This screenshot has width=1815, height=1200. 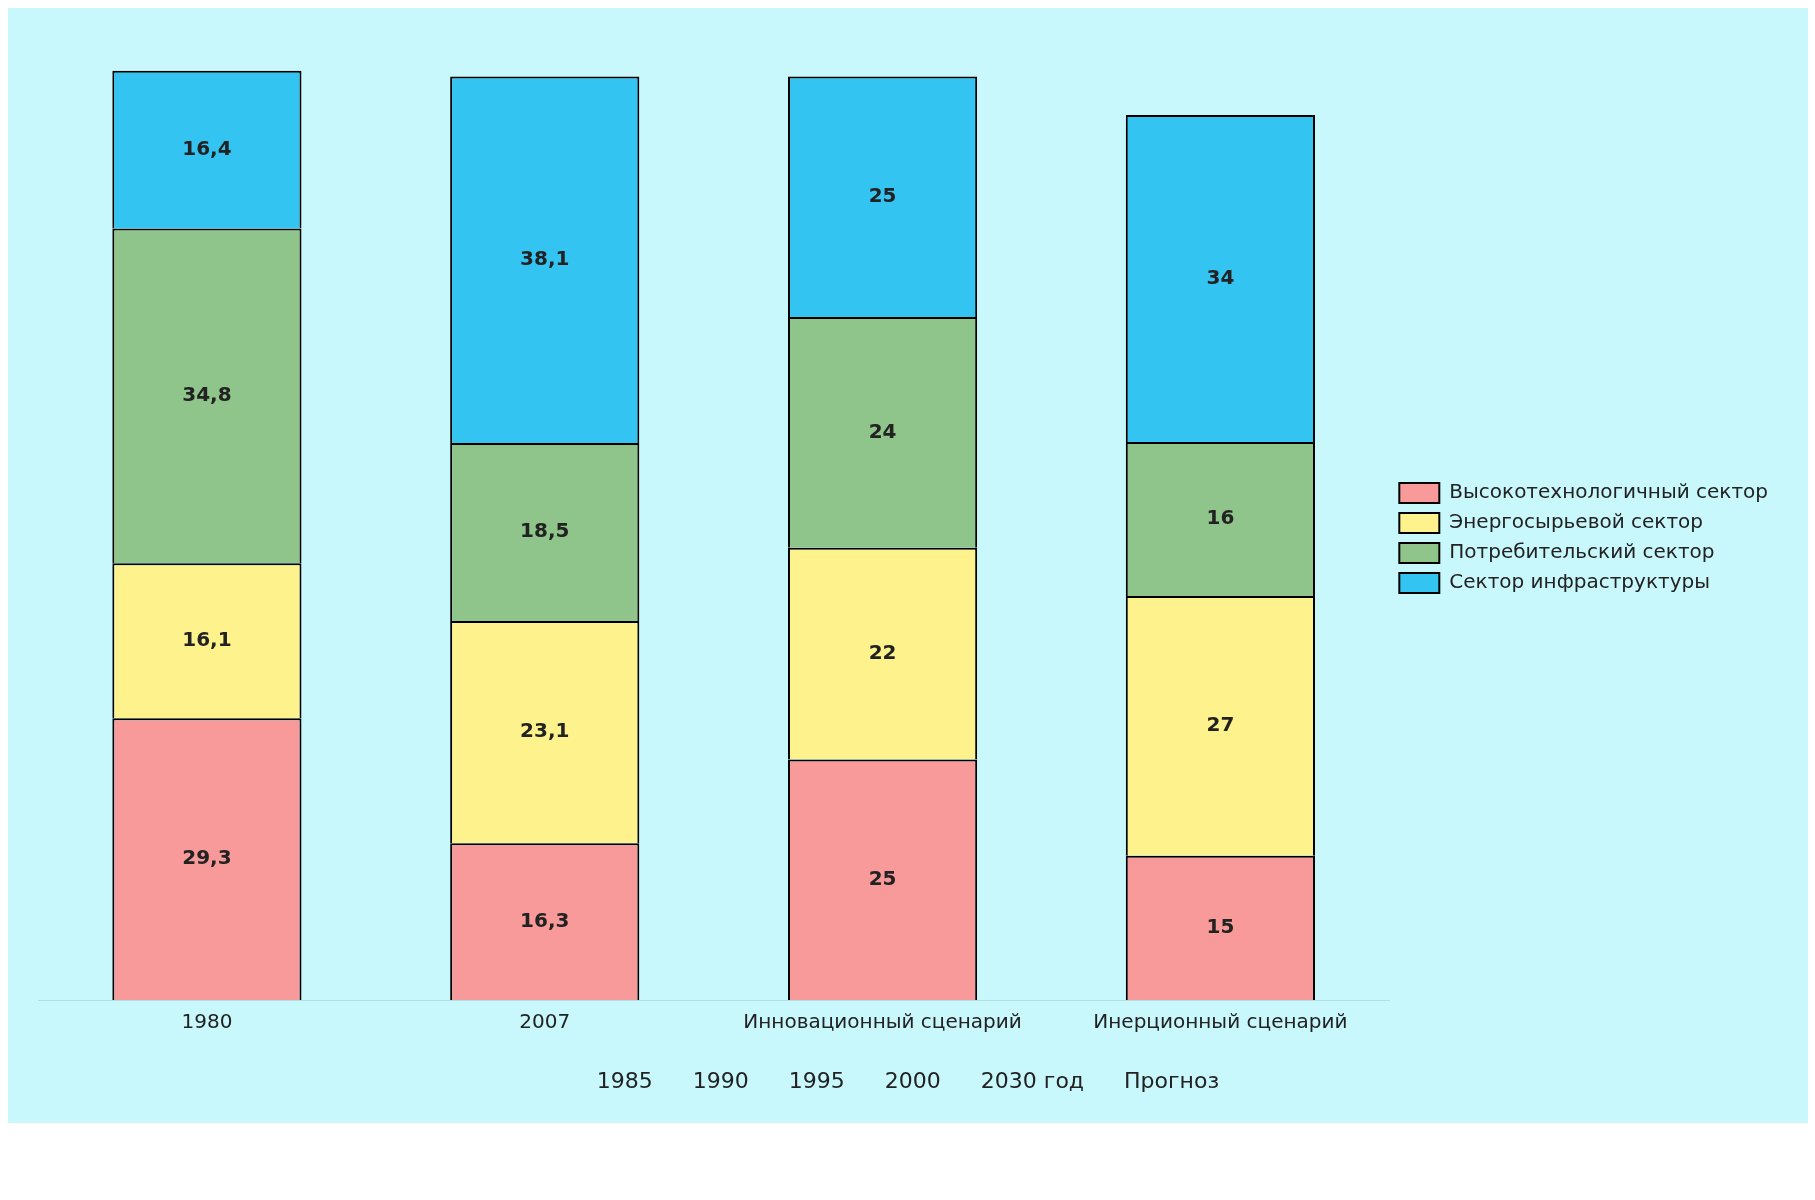 What do you see at coordinates (720, 1080) in the screenshot?
I see `text: 1990` at bounding box center [720, 1080].